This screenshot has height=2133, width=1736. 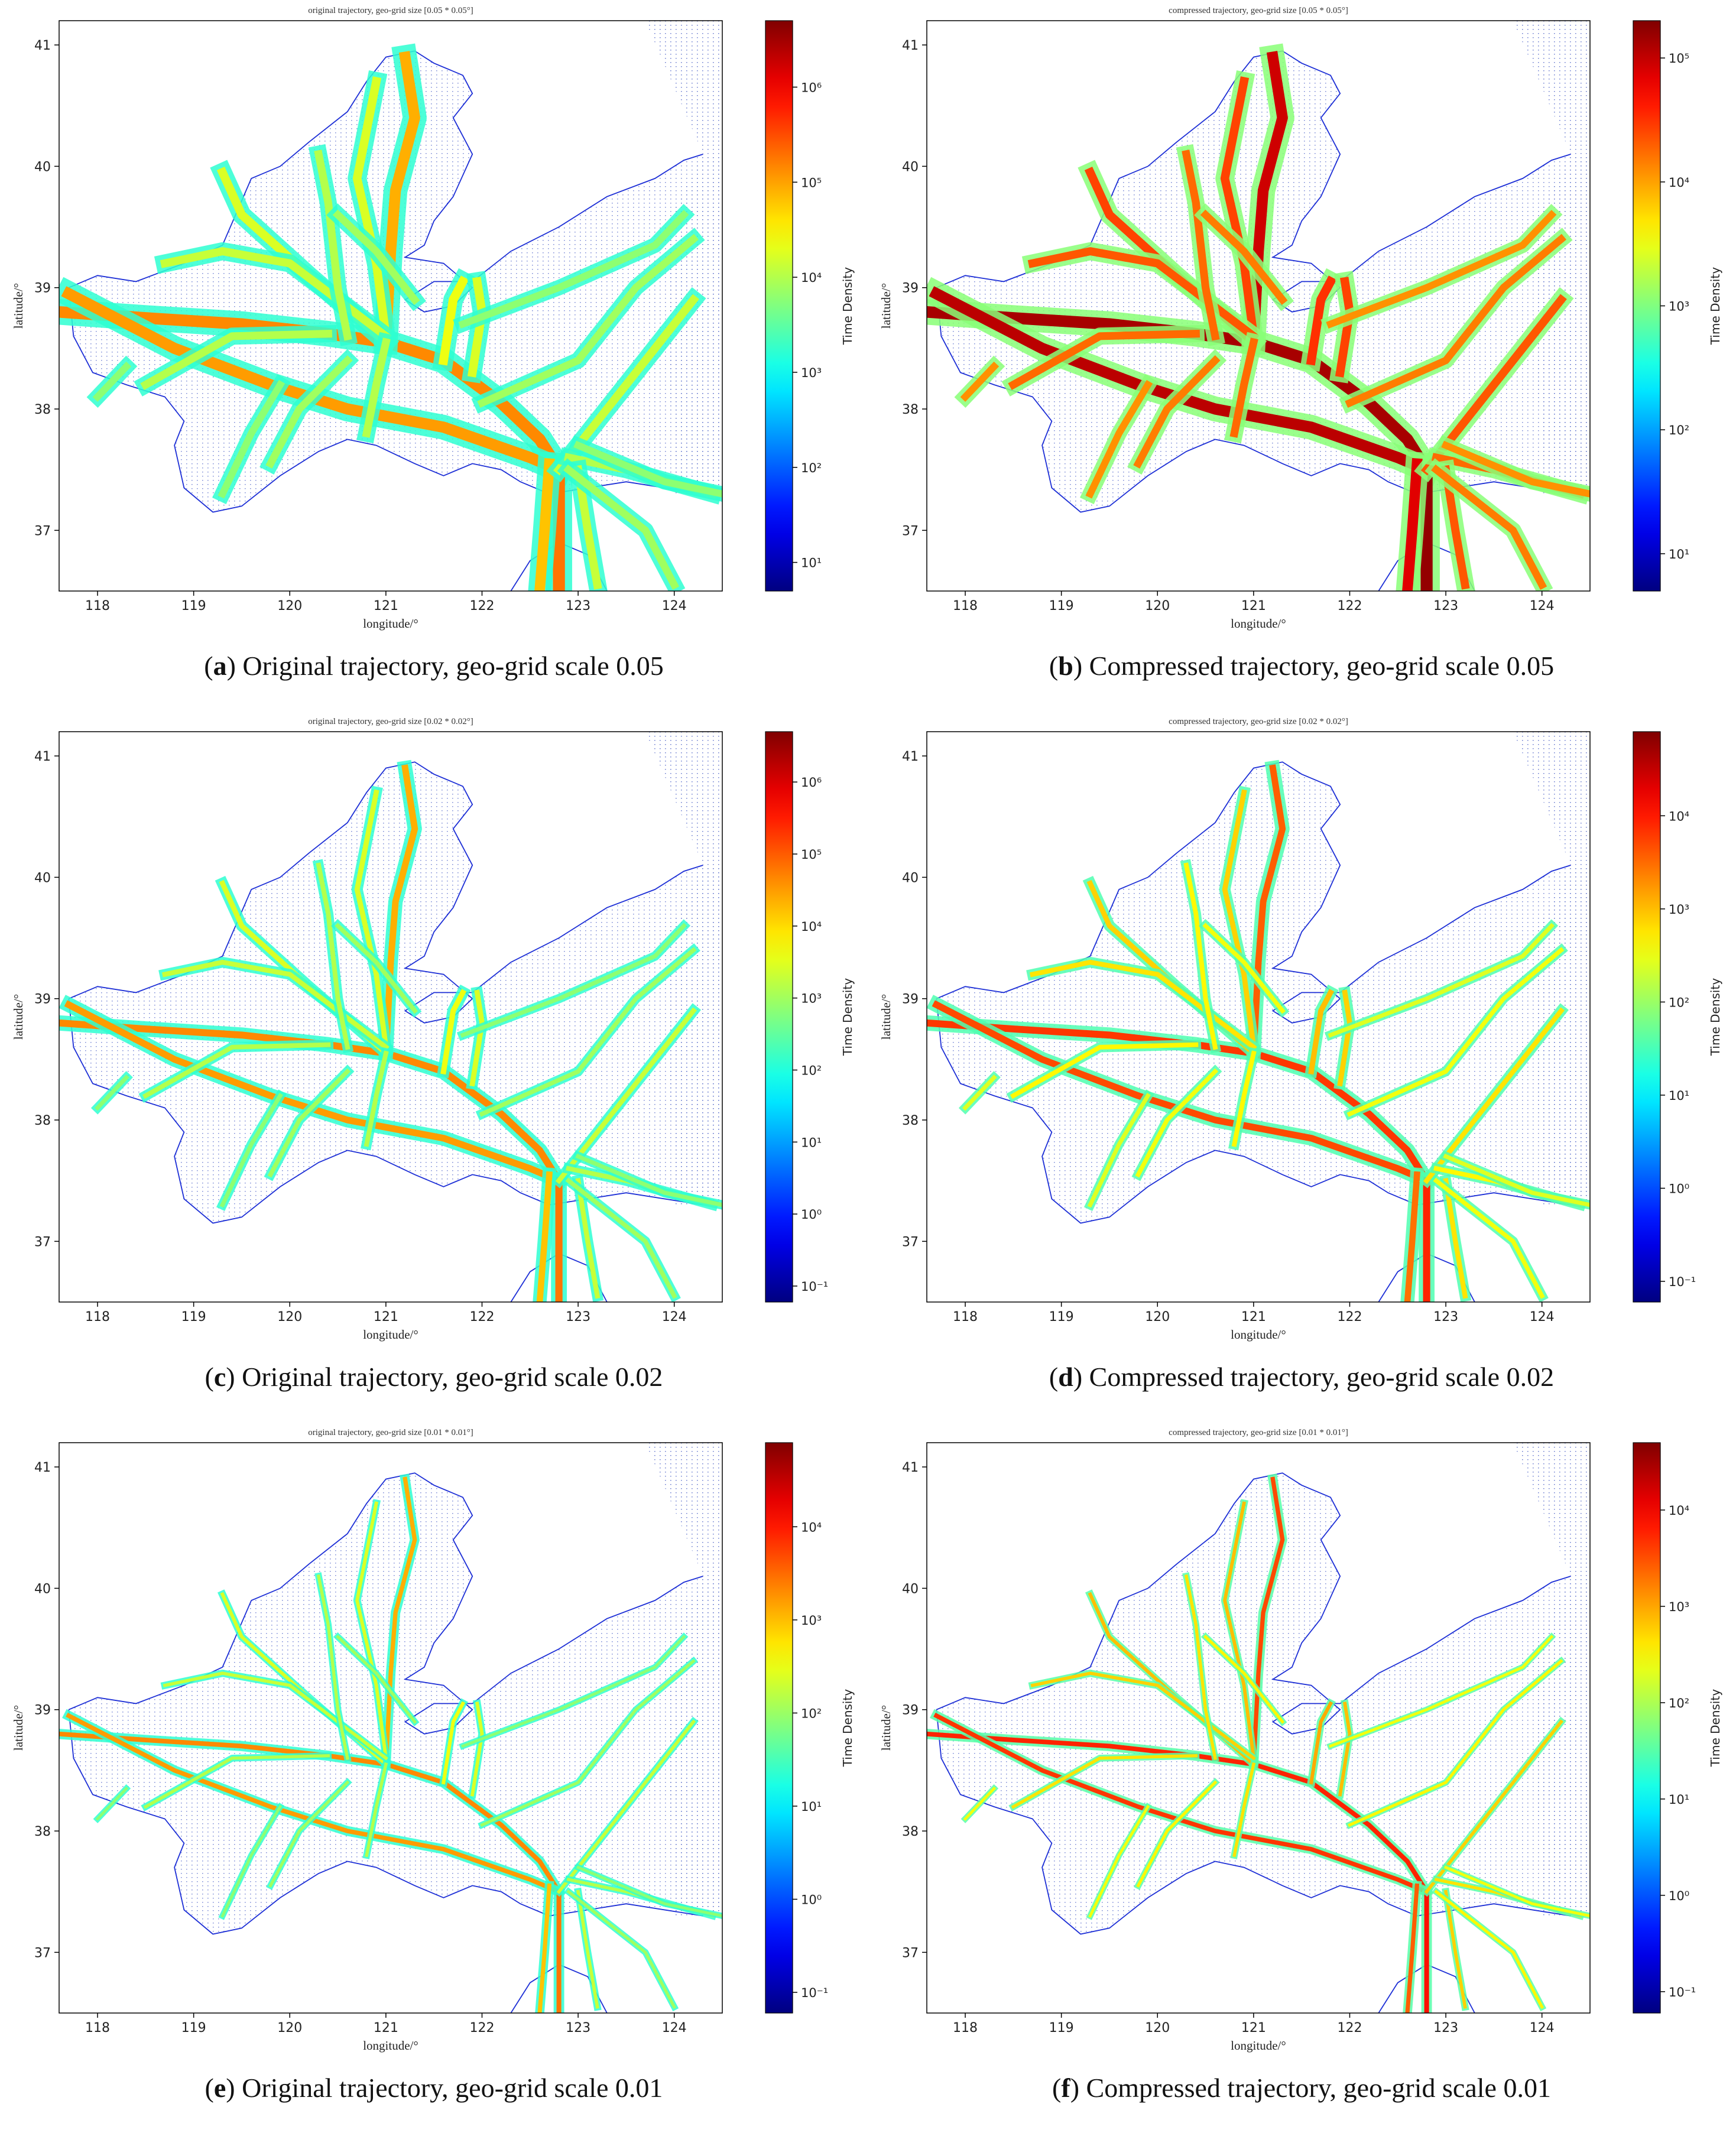 I want to click on colorbar-tick-label: 10⁰, so click(x=812, y=1900).